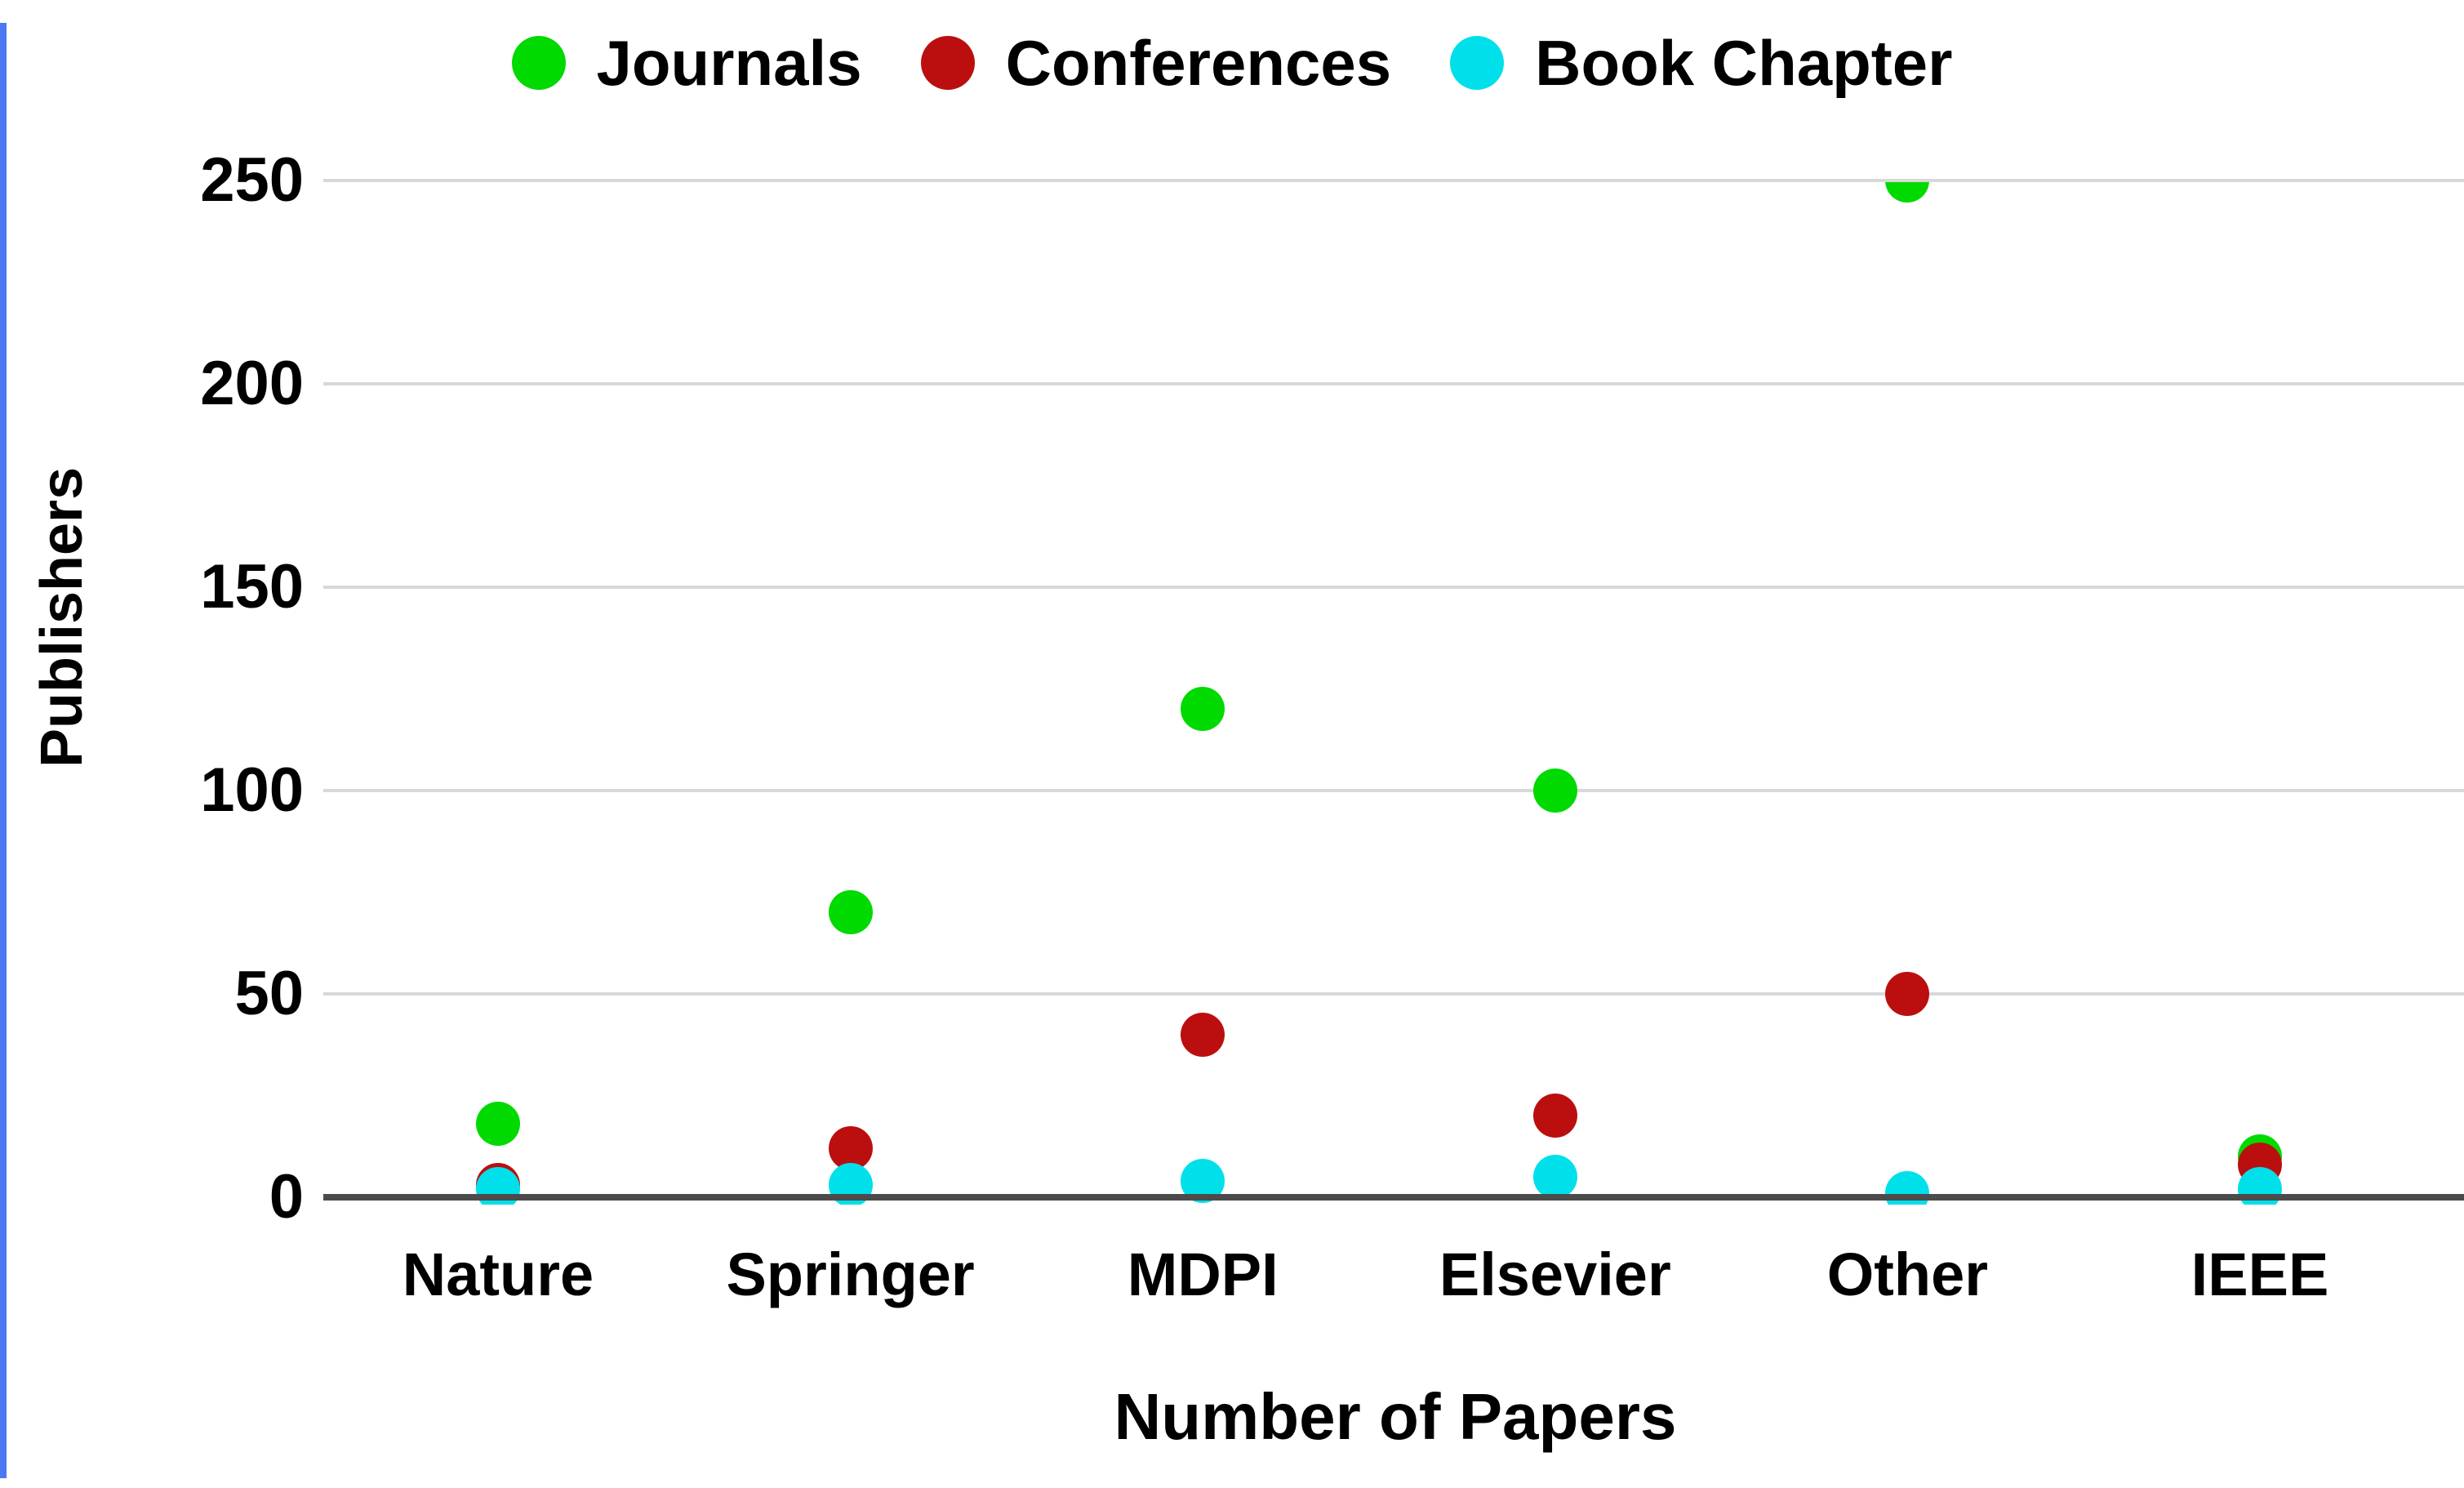  What do you see at coordinates (947, 63) in the screenshot?
I see `legend-swatch-conferences` at bounding box center [947, 63].